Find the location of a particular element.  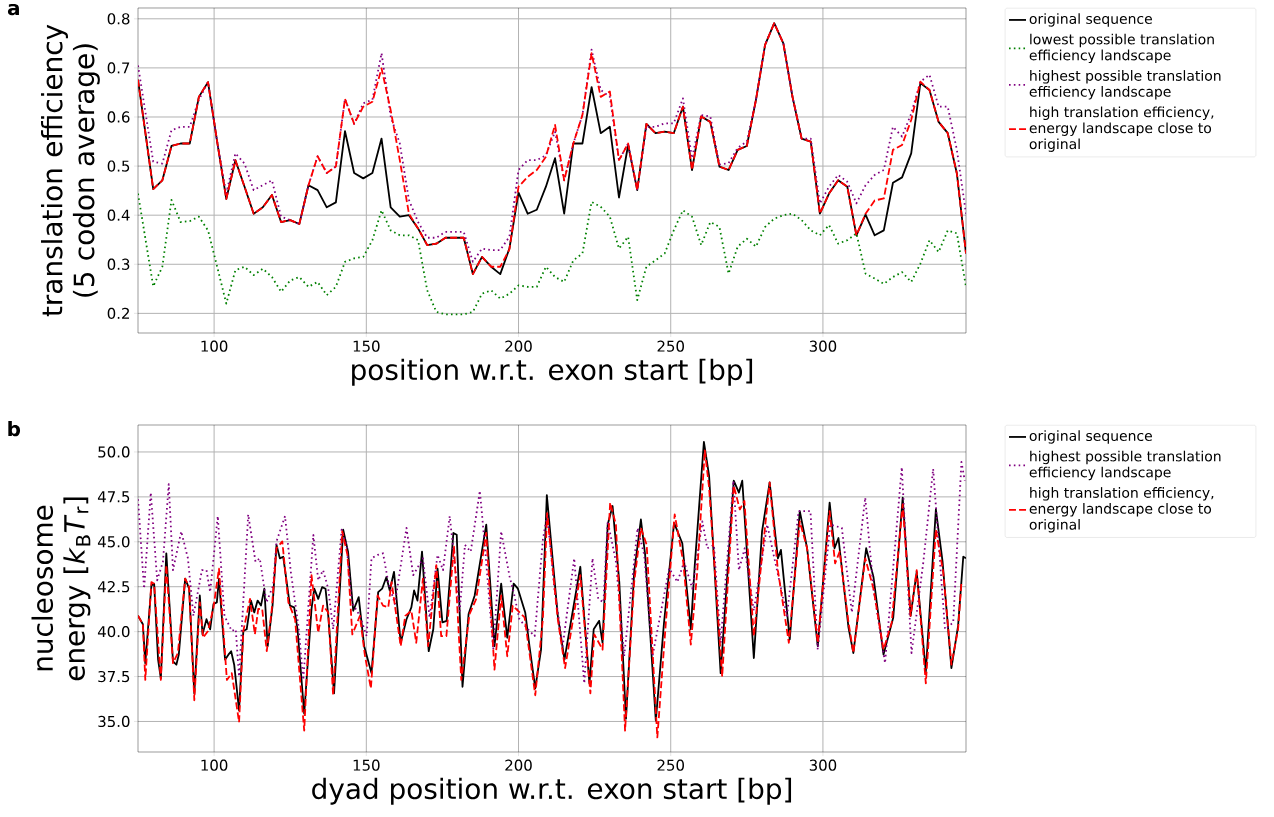

y-tick-label: 0.3 is located at coordinates (118, 264).